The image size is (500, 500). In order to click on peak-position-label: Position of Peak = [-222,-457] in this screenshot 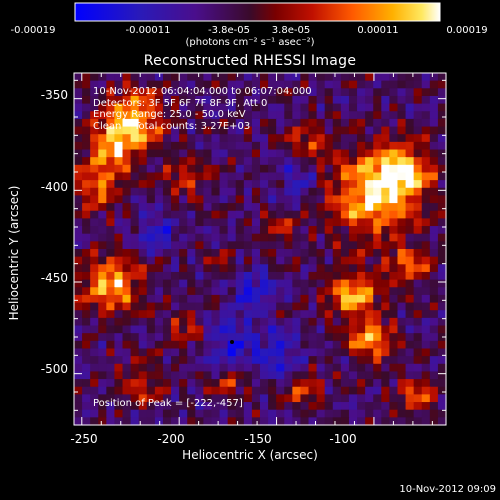, I will do `click(168, 403)`.